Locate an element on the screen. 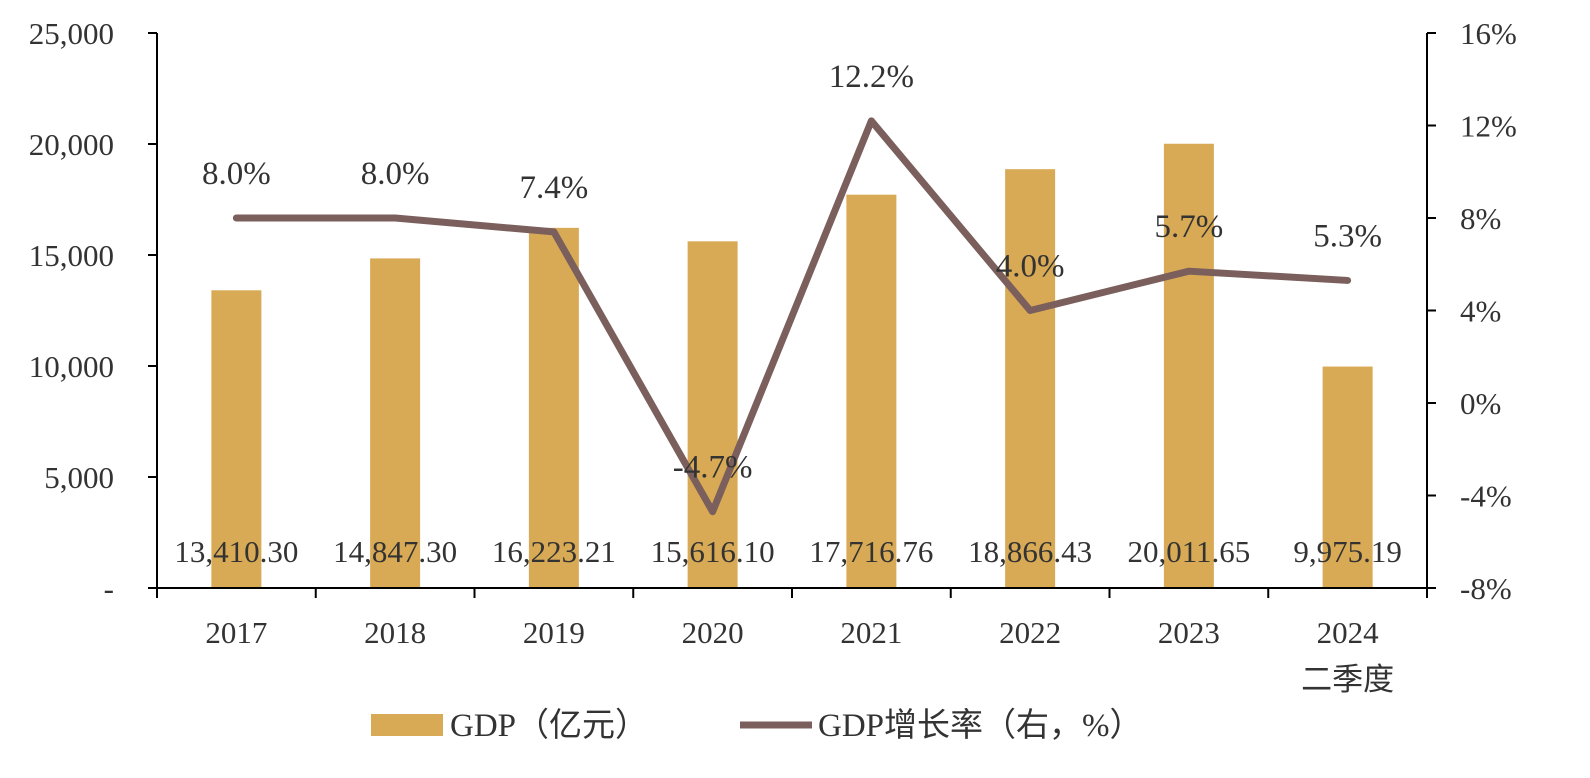  y-left-tick-label: 20,000 is located at coordinates (71, 144).